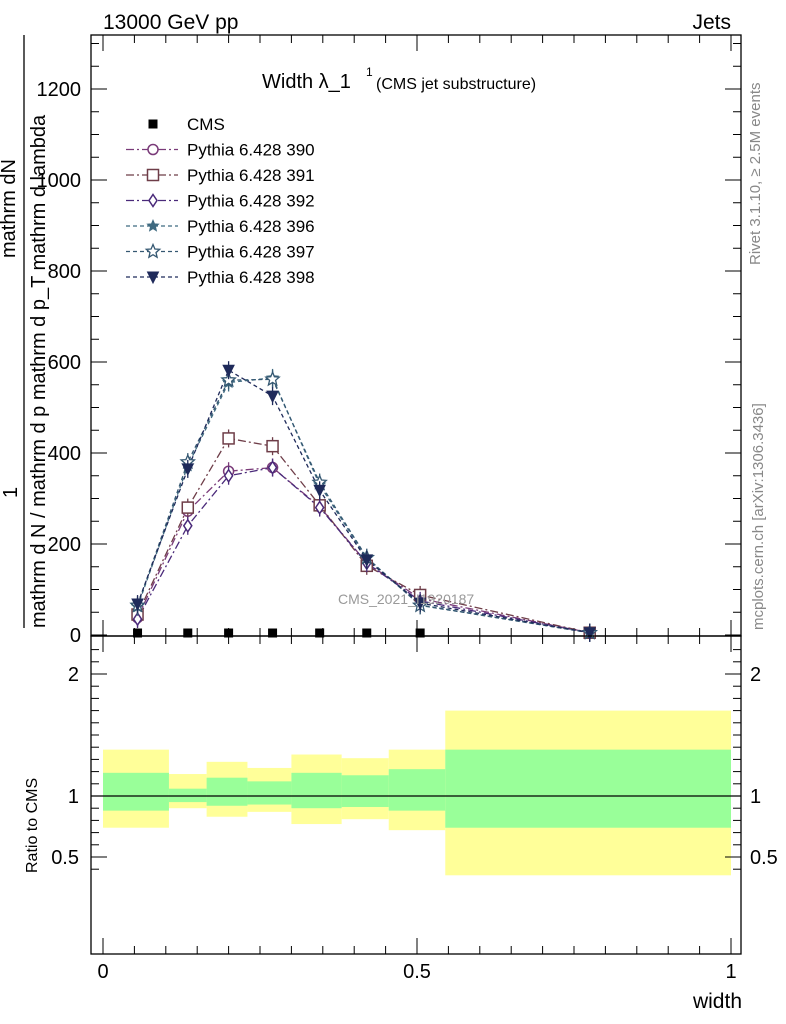  I want to click on plot-title: Width λ_1 1 (CMS jet substructure), so click(399, 79).